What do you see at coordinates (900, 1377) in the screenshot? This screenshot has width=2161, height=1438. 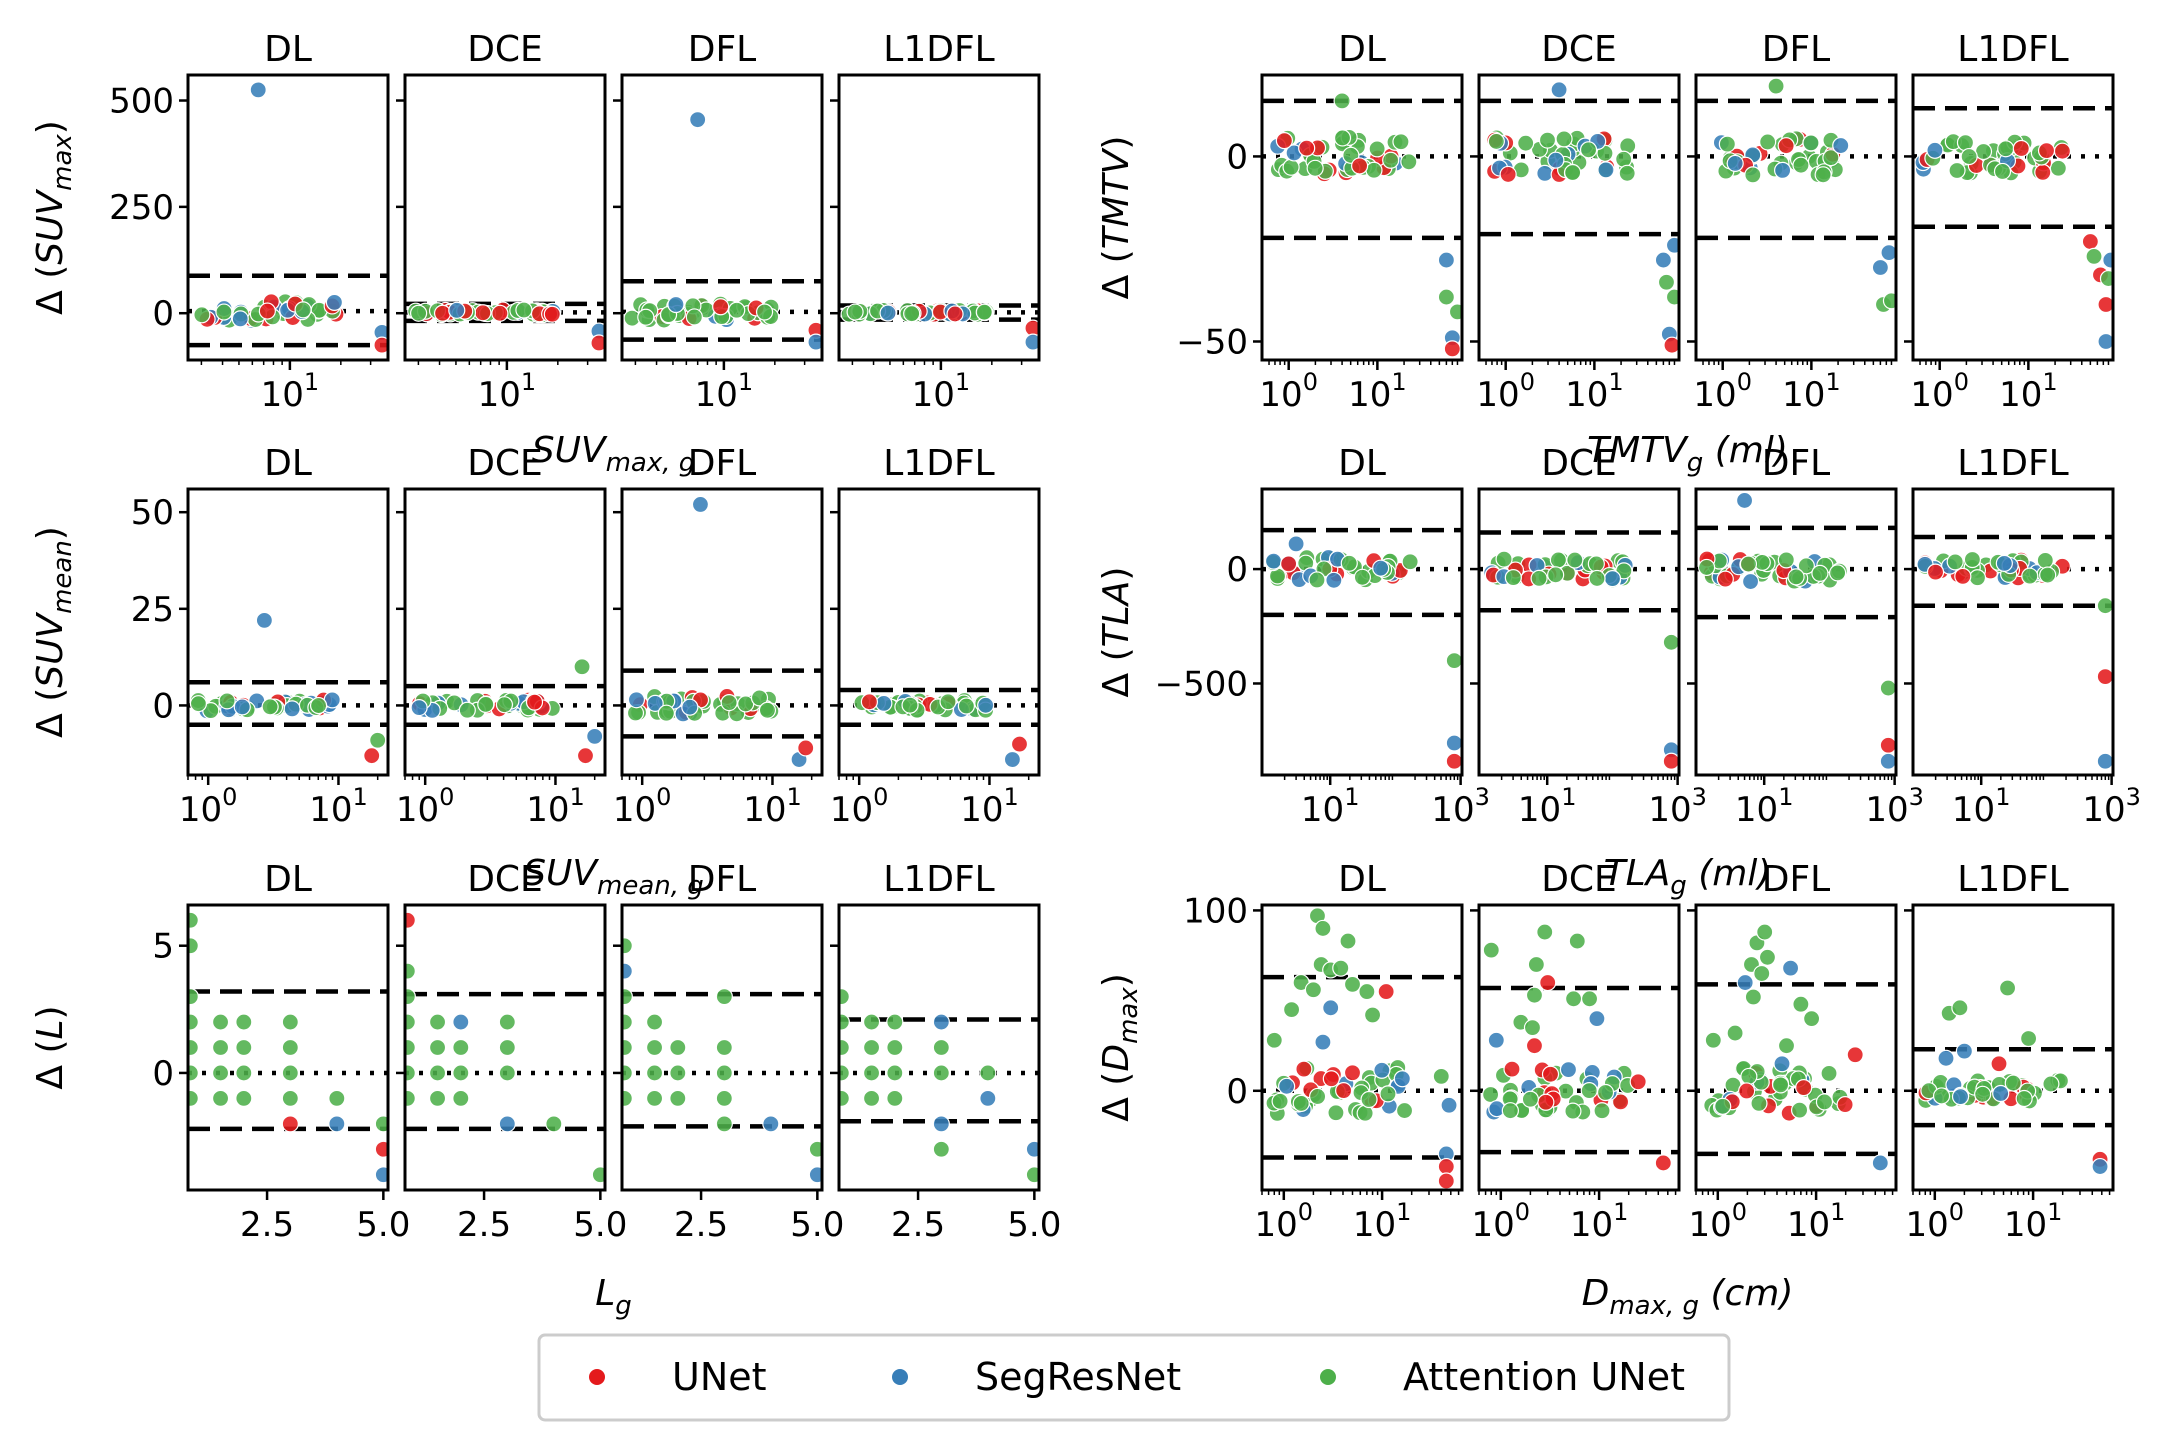 I see `legend-marker-segresnet` at bounding box center [900, 1377].